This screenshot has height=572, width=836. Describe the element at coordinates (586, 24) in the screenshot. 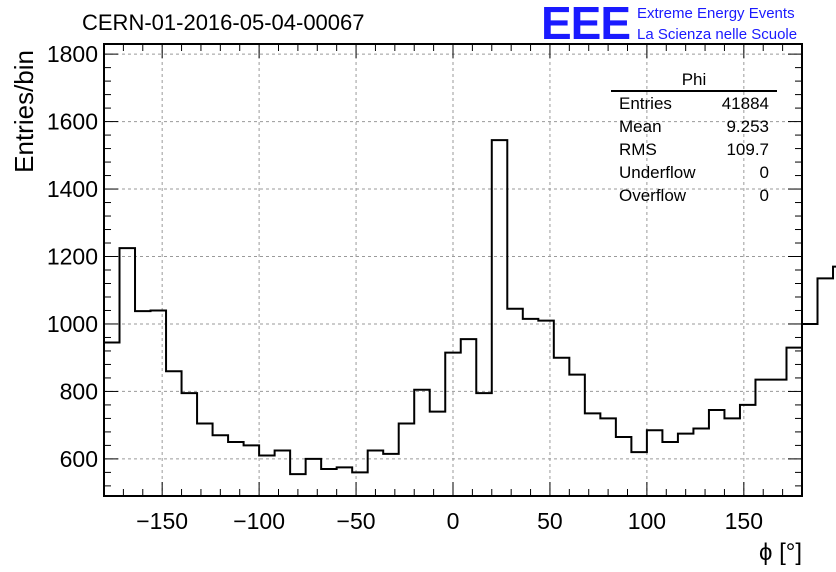

I see `eee-logo: EEE` at that location.